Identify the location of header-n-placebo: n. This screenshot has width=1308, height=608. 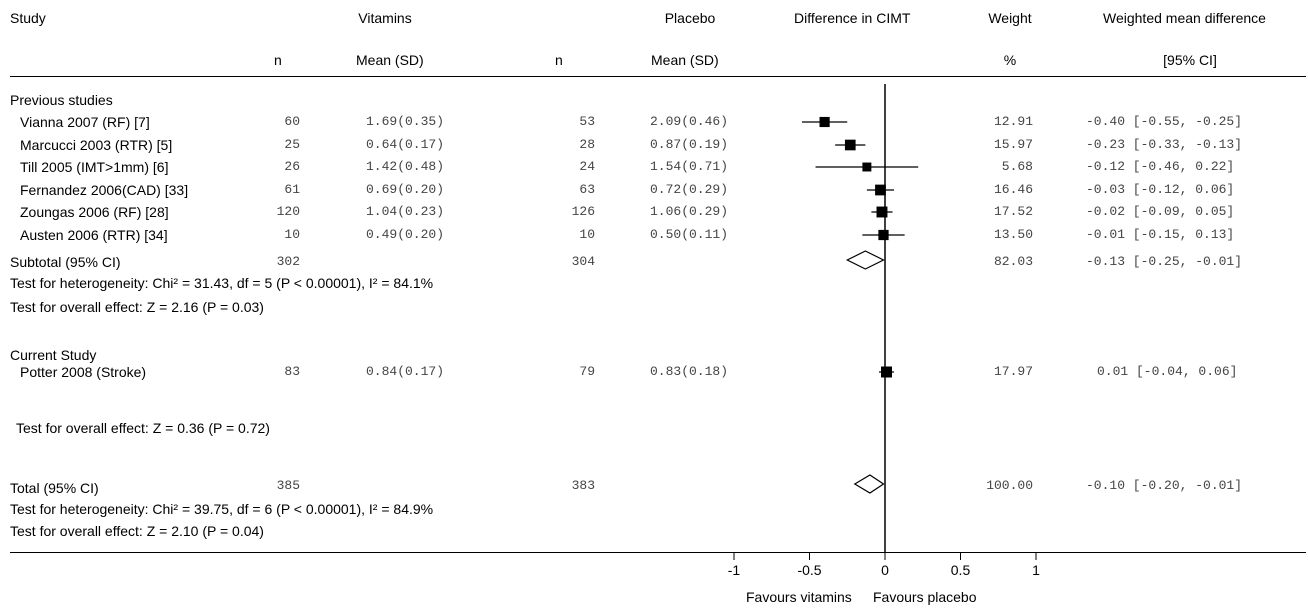
(559, 60).